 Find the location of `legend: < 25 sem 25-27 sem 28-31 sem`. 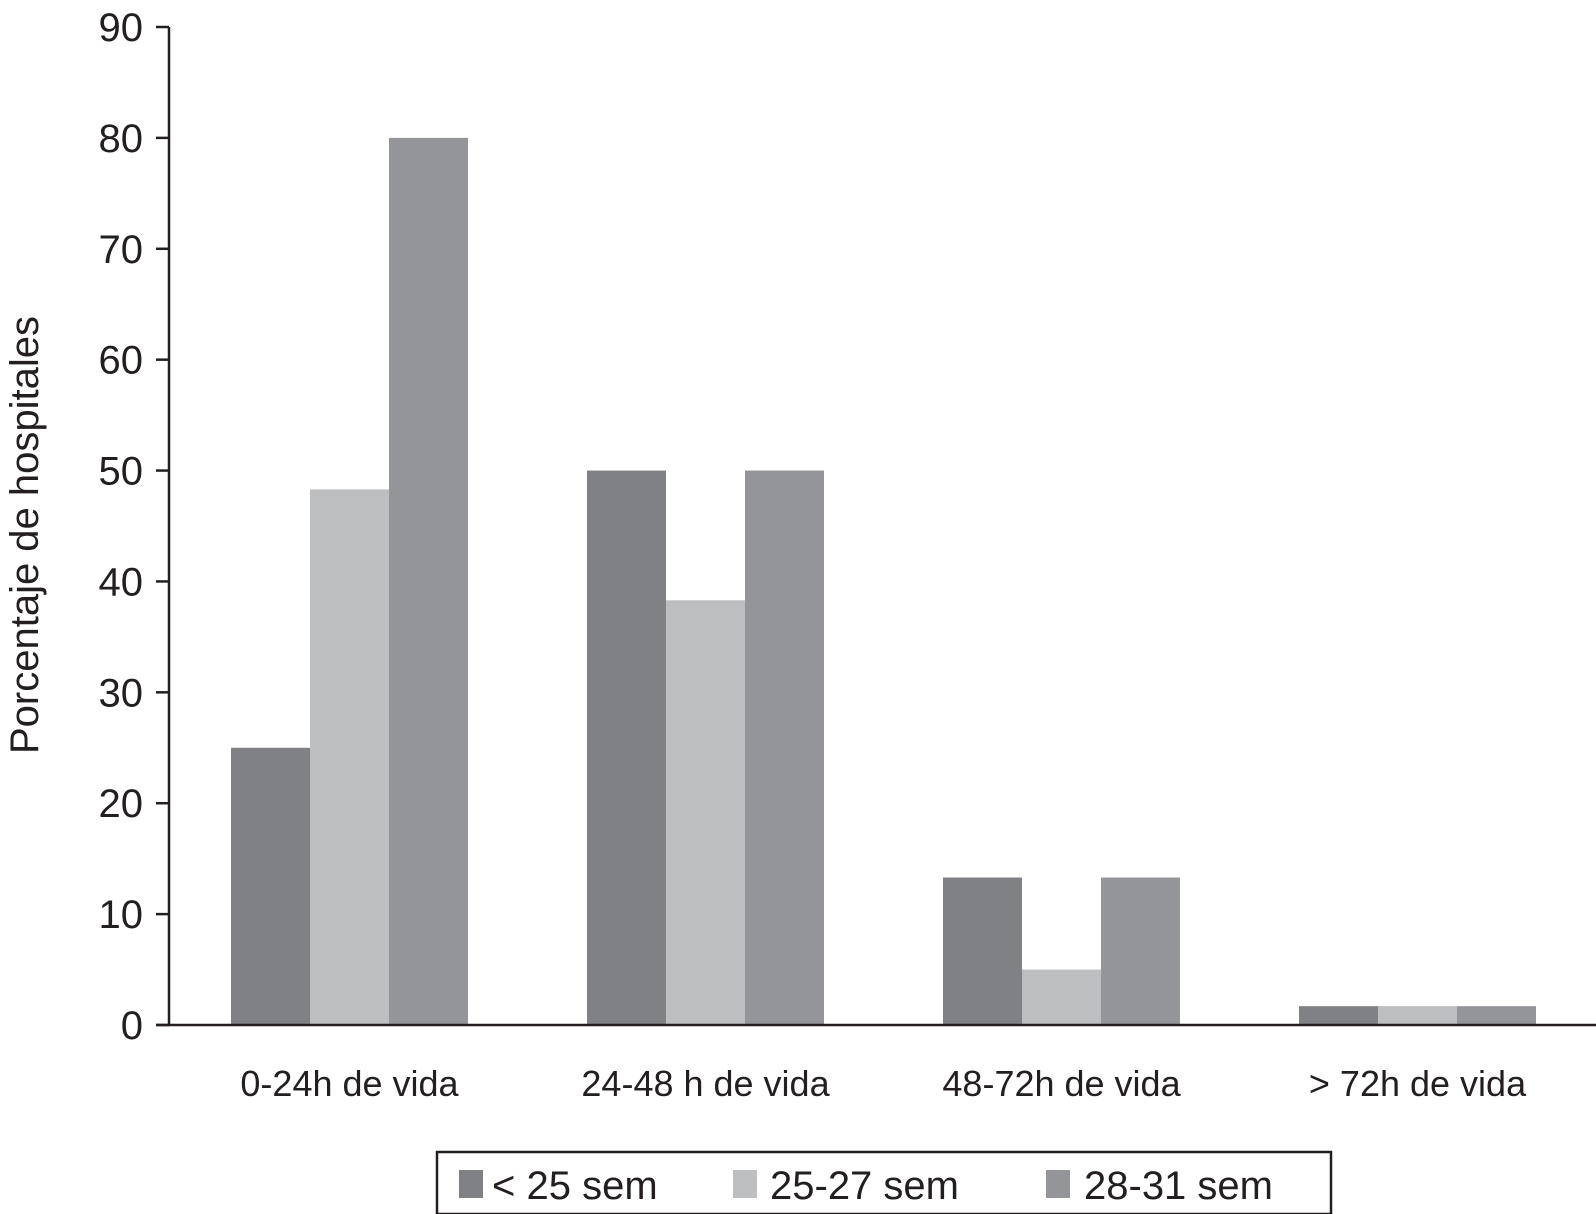

legend: < 25 sem 25-27 sem 28-31 sem is located at coordinates (884, 1182).